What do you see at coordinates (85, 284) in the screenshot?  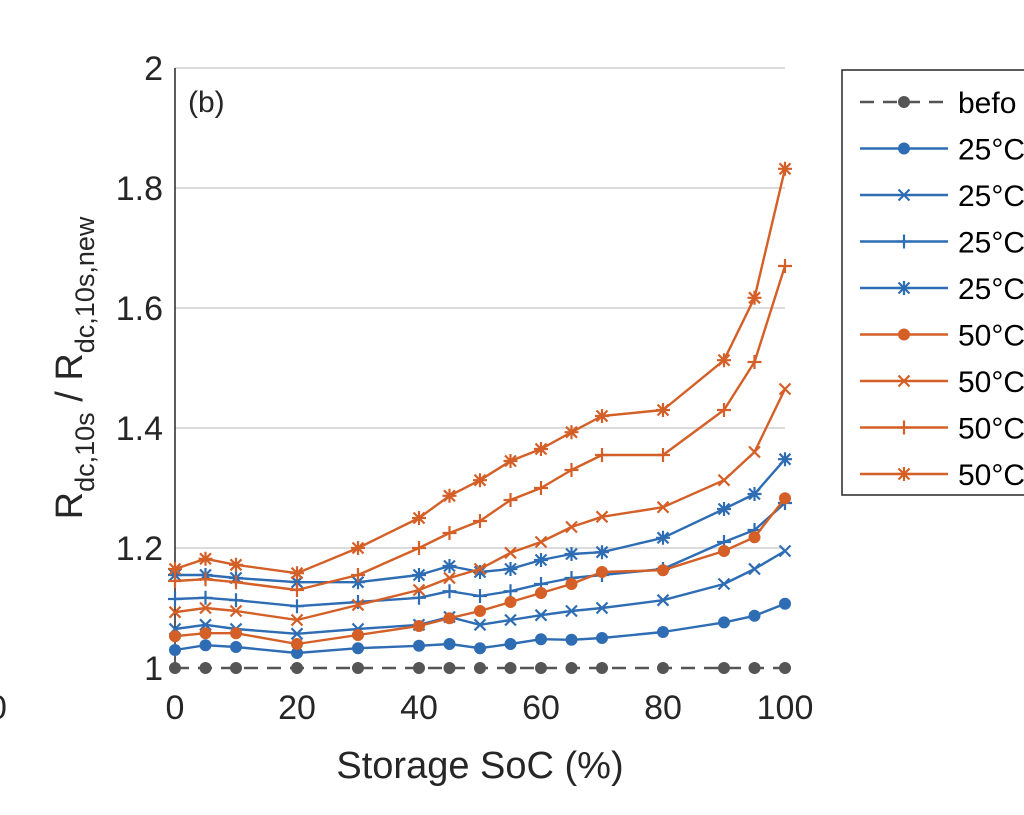 I see `y-label-sub-2: dc,10s,new` at bounding box center [85, 284].